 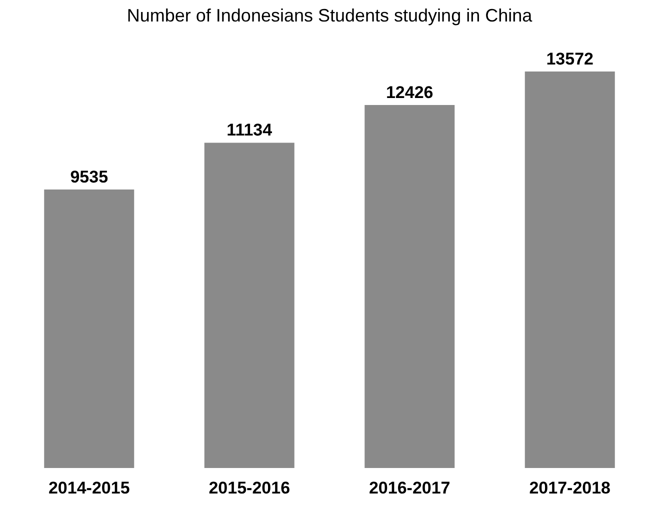 I want to click on data-label: 9535, so click(x=89, y=176).